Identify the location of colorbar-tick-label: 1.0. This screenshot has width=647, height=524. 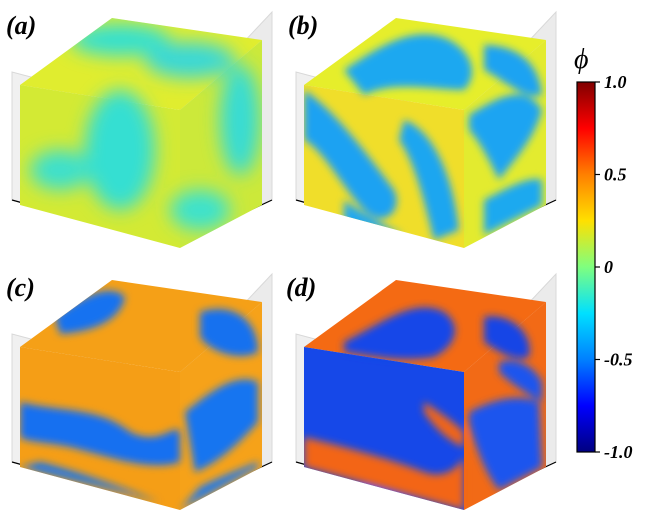
(615, 82).